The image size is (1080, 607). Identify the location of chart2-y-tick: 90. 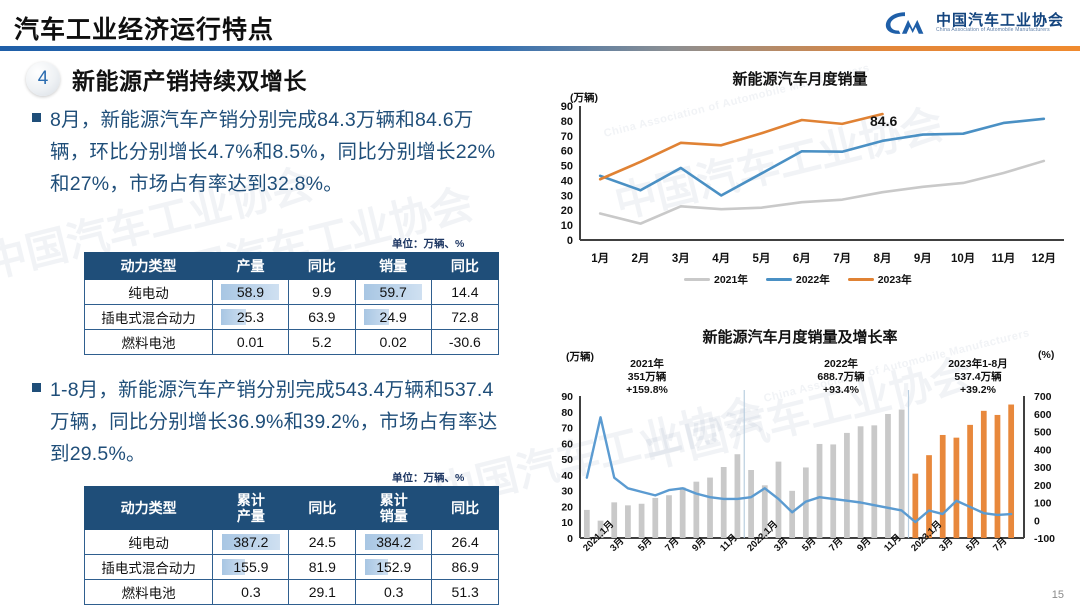
(567, 397).